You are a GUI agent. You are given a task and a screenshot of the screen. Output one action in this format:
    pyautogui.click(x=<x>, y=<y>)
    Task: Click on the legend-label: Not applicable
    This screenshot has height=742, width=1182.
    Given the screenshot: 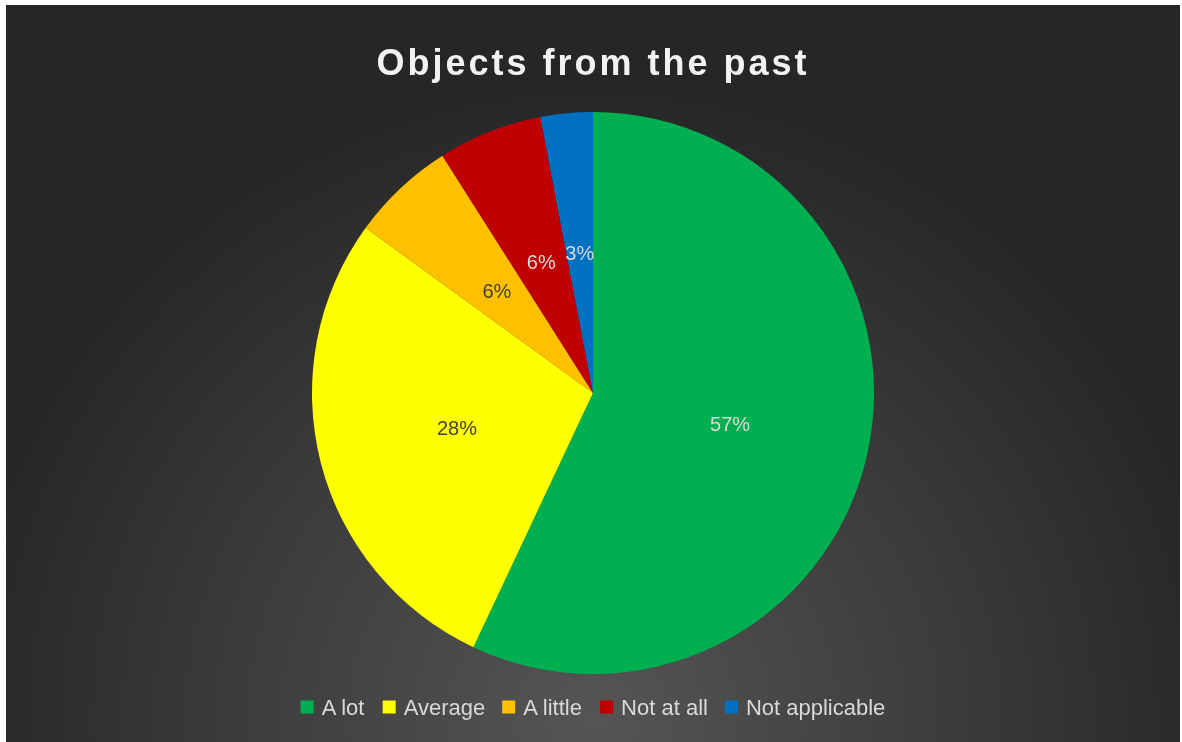 What is the action you would take?
    pyautogui.click(x=815, y=707)
    